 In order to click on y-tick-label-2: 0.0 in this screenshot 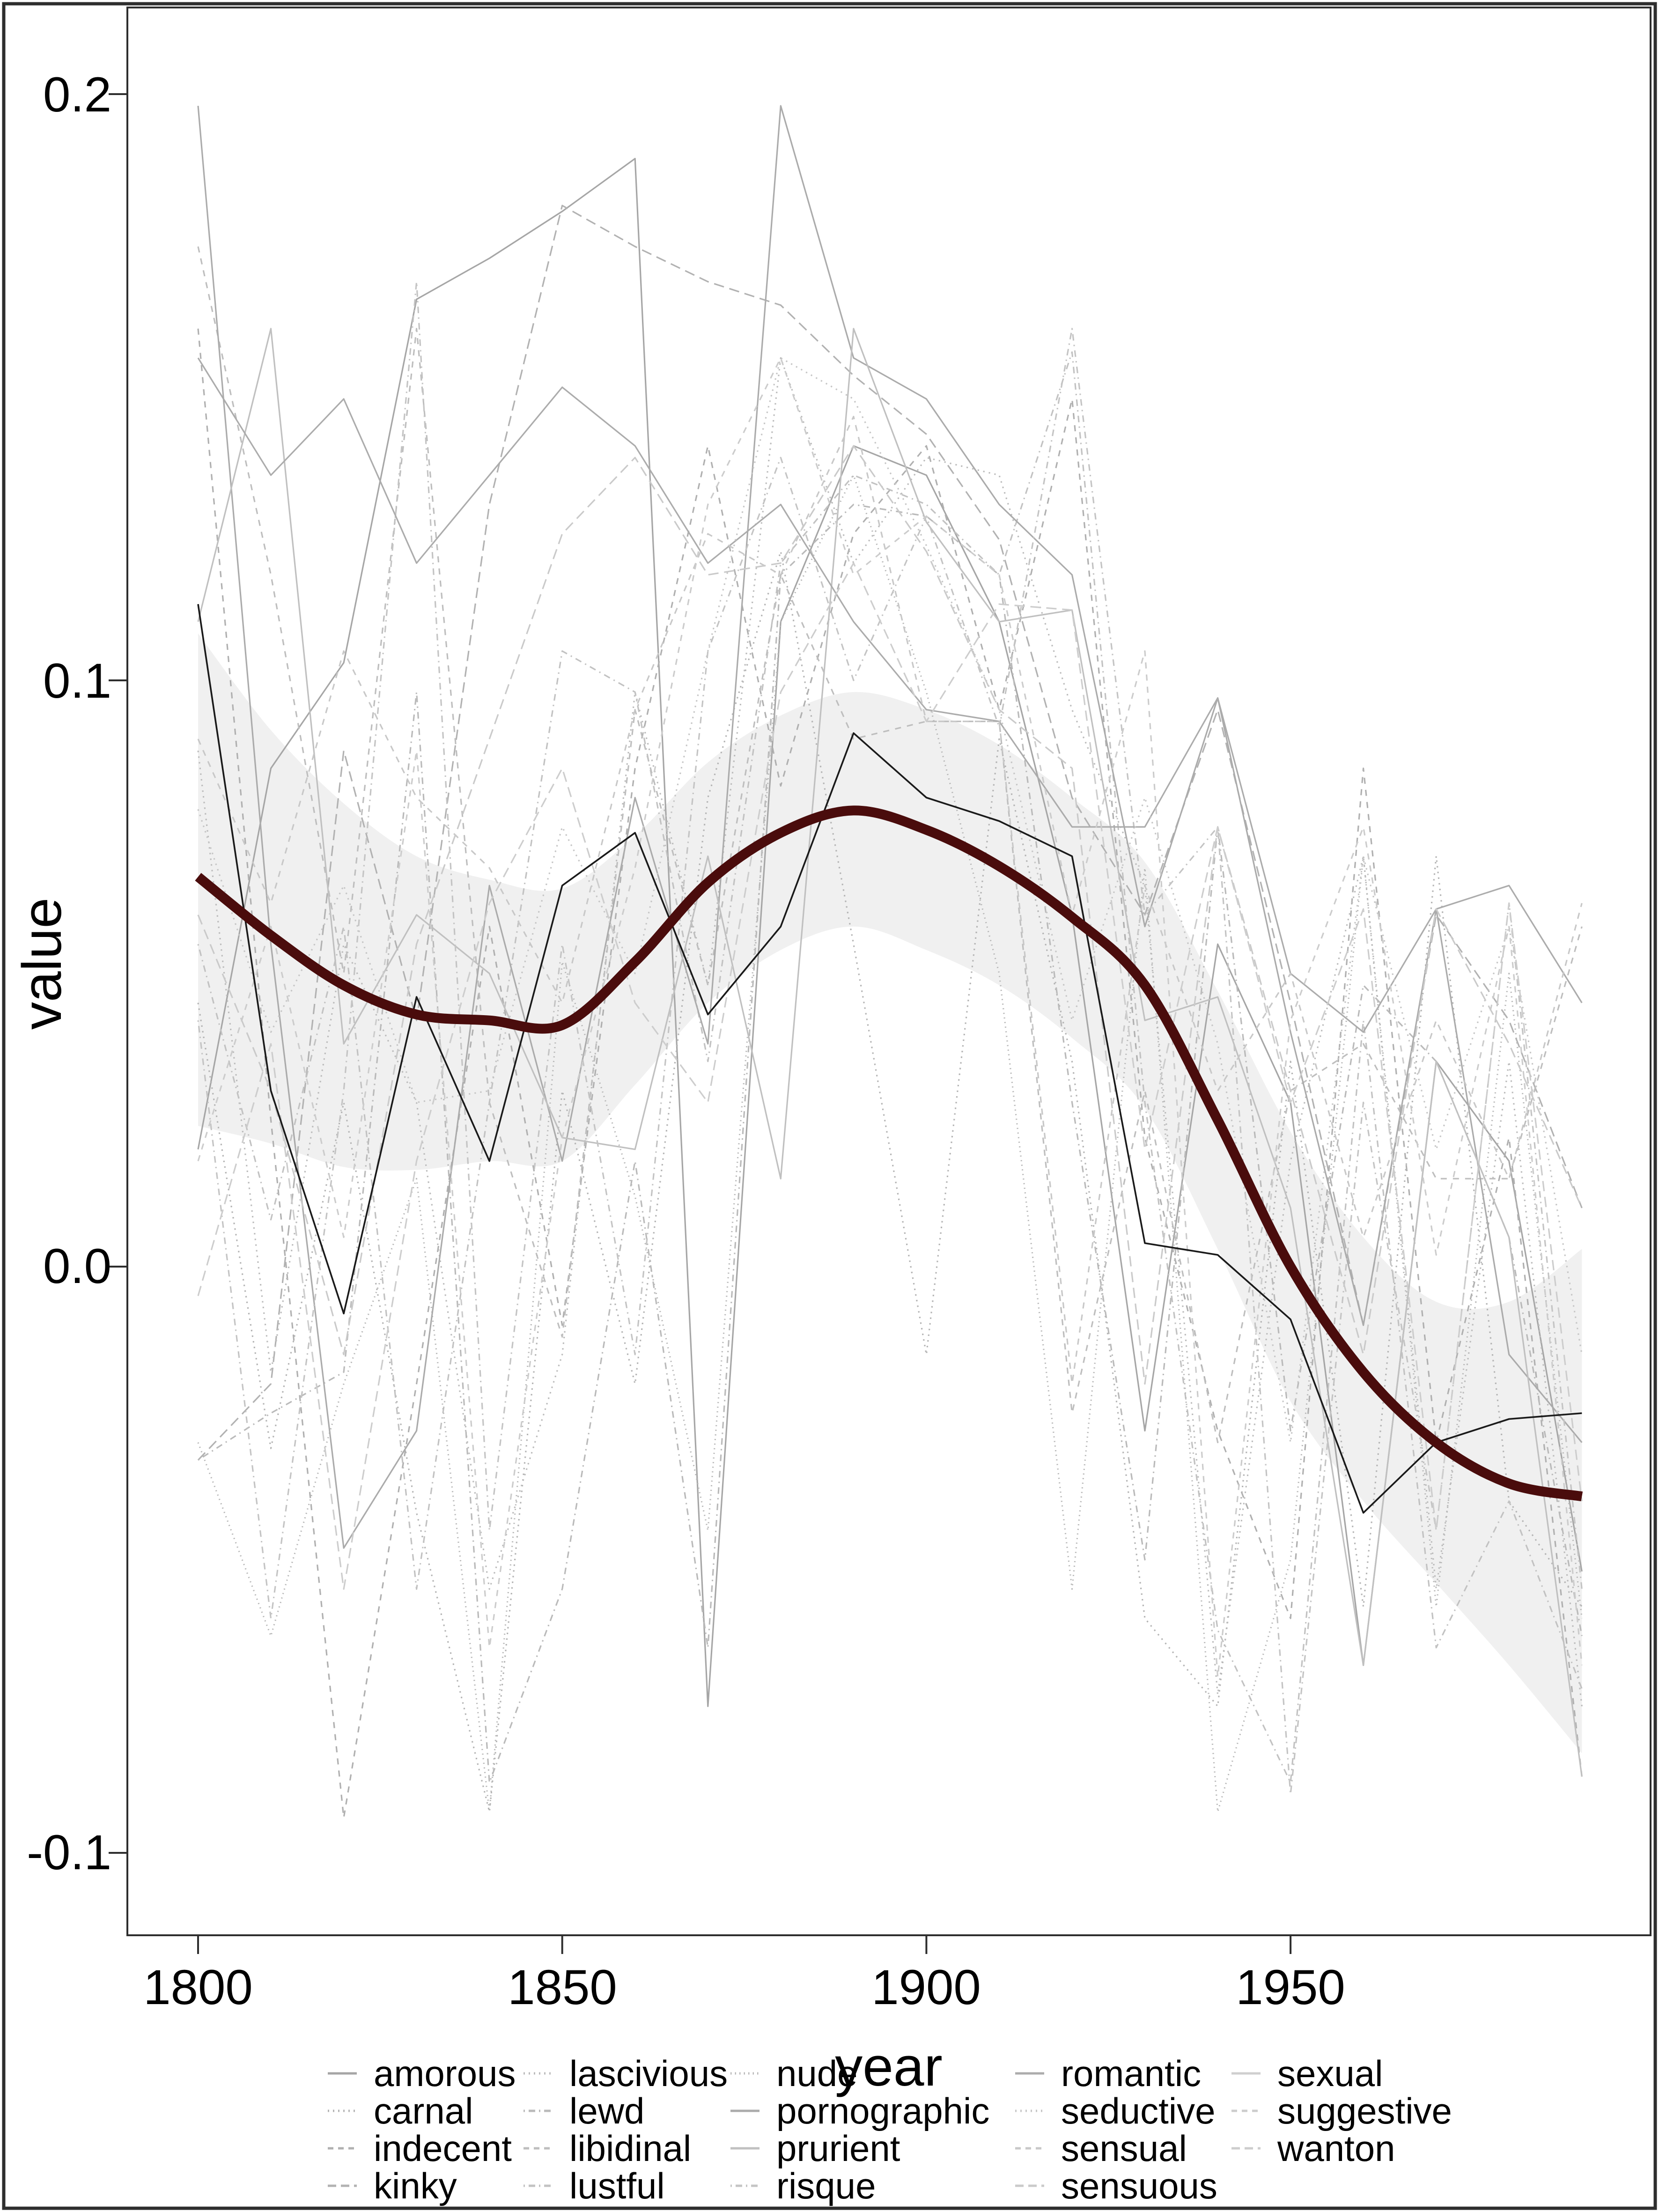, I will do `click(77, 1267)`.